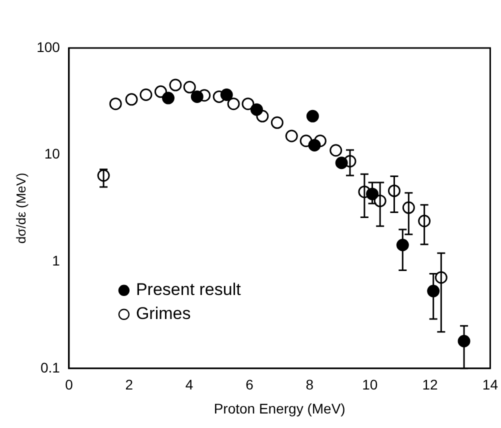 This screenshot has height=428, width=501. I want to click on y-tick-label: 0.1, so click(50, 367).